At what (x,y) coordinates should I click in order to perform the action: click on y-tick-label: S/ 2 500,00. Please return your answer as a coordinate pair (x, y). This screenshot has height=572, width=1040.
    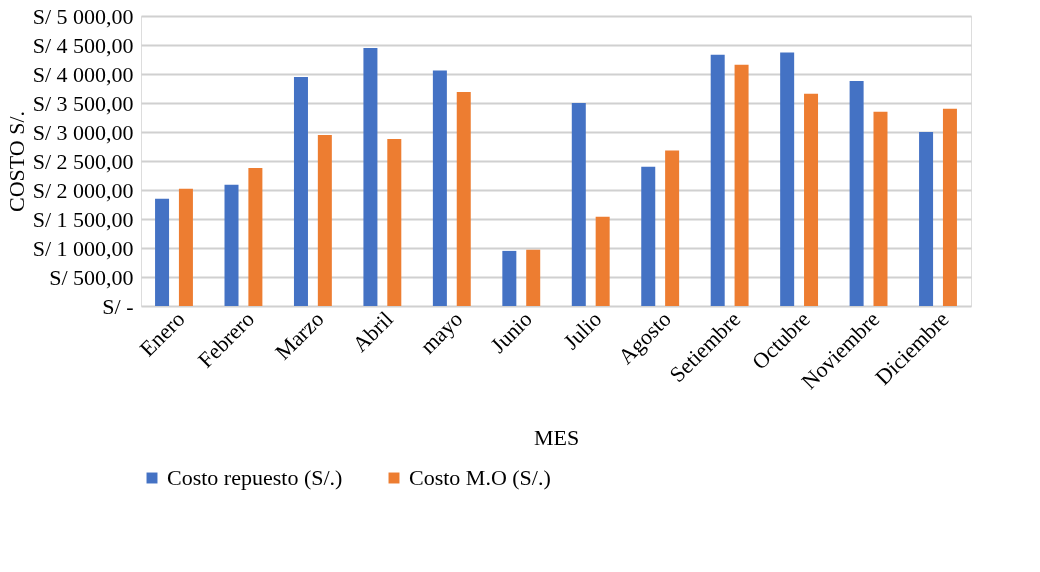
    Looking at the image, I should click on (83, 161).